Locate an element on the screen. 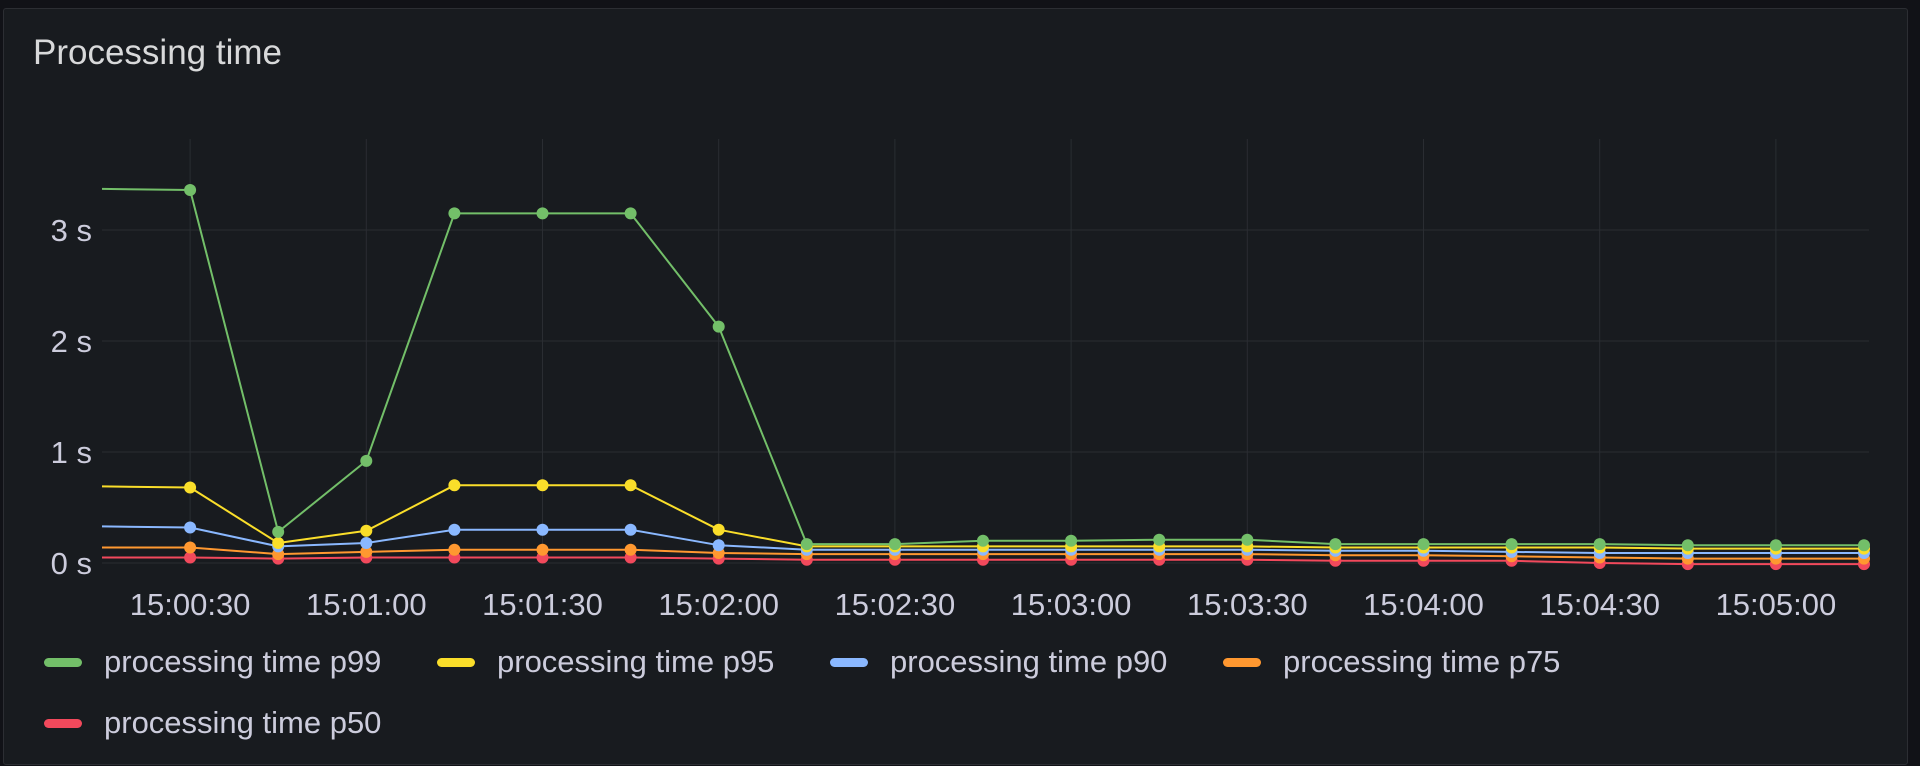 The width and height of the screenshot is (1920, 766). x-tick-label: 15:00:30 is located at coordinates (190, 604).